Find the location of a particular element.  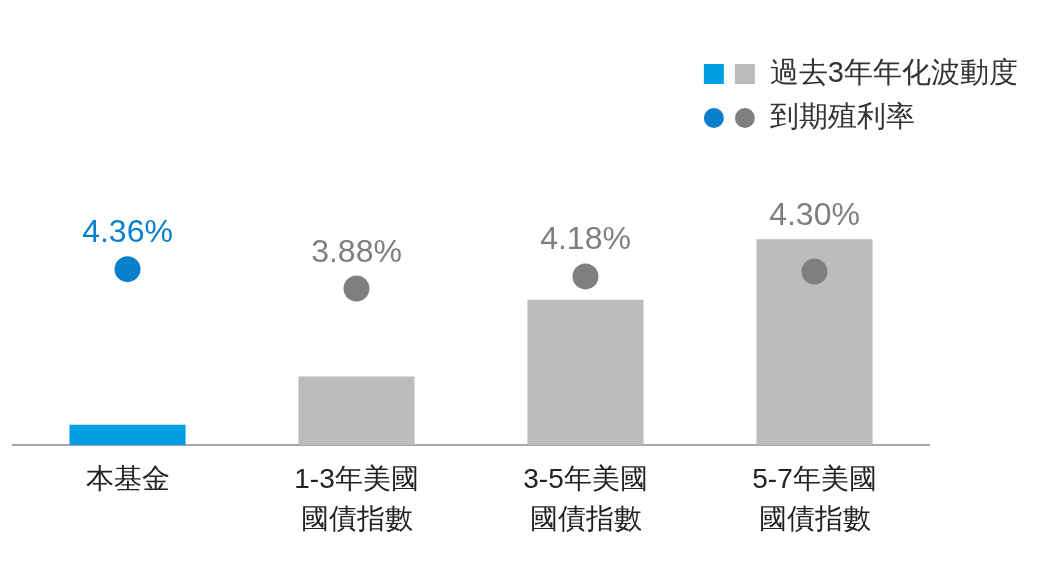

x-tick-label: 1-3年美國國債指數 is located at coordinates (356, 498).